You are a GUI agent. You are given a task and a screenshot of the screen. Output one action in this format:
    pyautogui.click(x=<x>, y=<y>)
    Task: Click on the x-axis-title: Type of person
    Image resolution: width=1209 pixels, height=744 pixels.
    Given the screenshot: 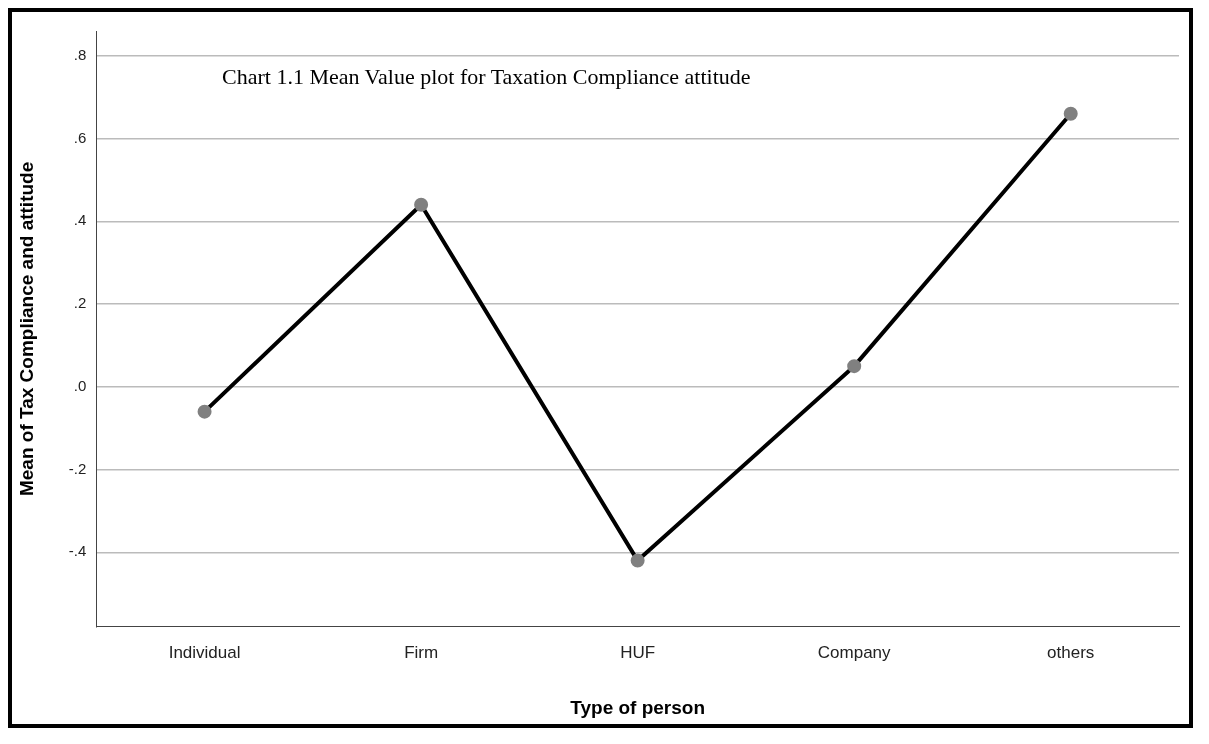 What is the action you would take?
    pyautogui.click(x=638, y=707)
    